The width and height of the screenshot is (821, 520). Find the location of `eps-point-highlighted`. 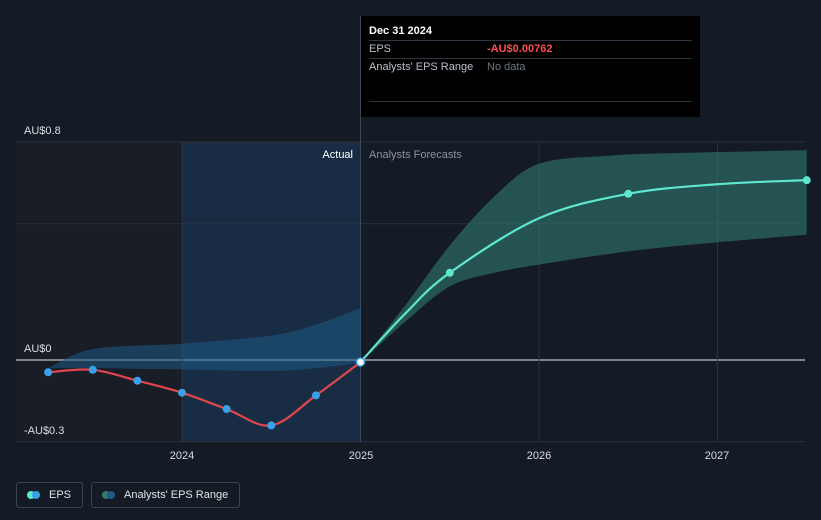

eps-point-highlighted is located at coordinates (360, 362).